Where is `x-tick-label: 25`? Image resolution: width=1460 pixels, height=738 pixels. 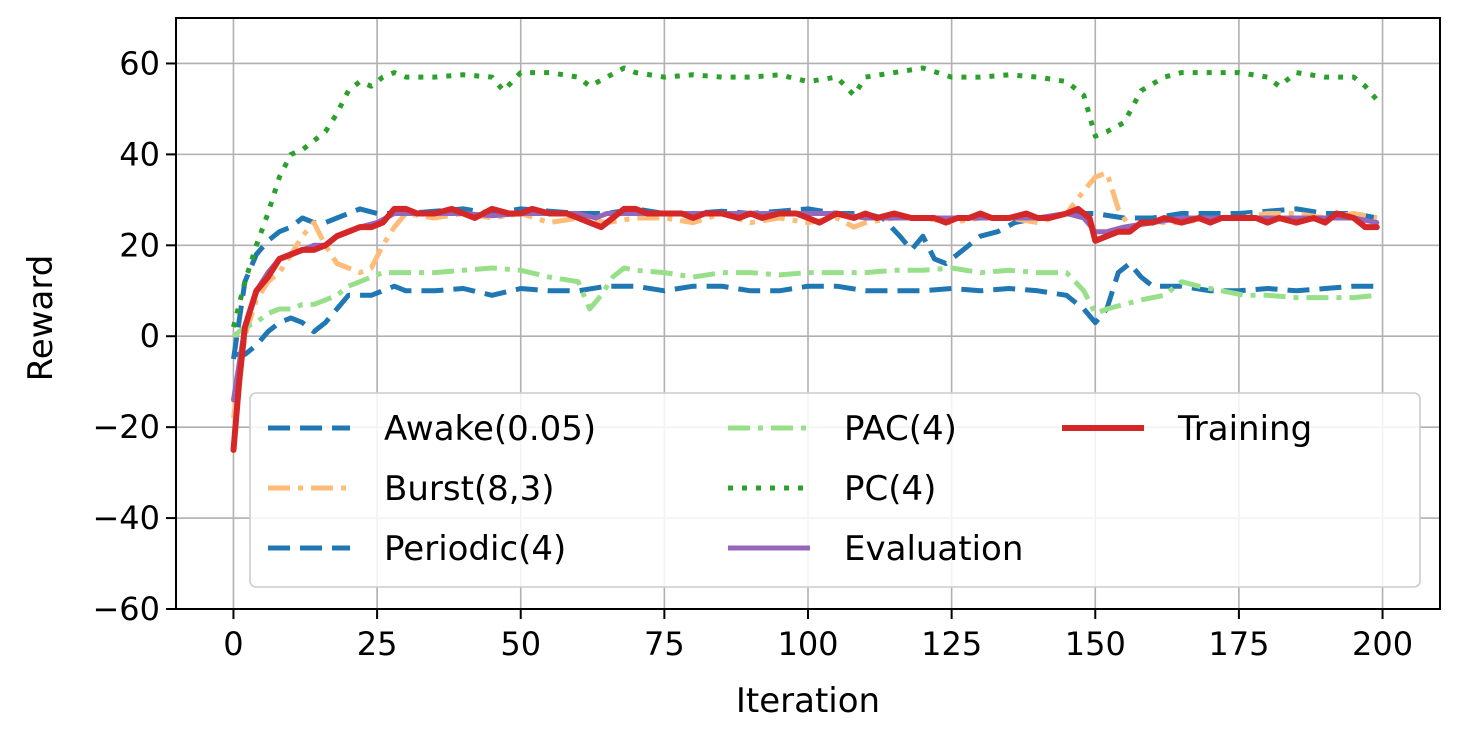
x-tick-label: 25 is located at coordinates (377, 644).